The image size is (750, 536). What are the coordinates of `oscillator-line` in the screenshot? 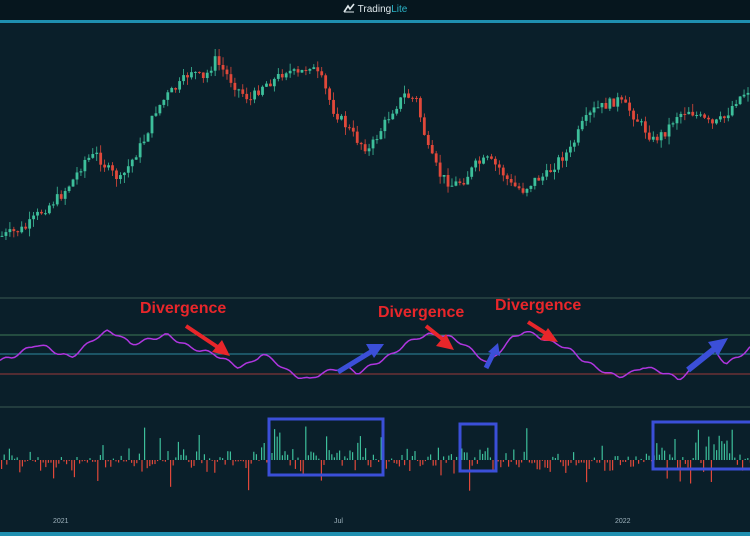 It's located at (375, 355).